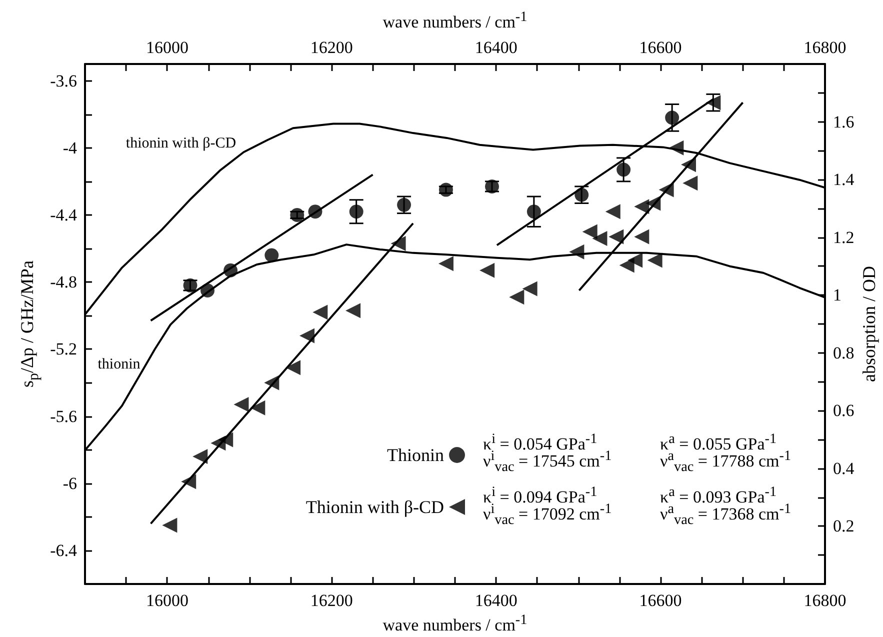  I want to click on y-tick-label: -4.8, so click(63, 282).